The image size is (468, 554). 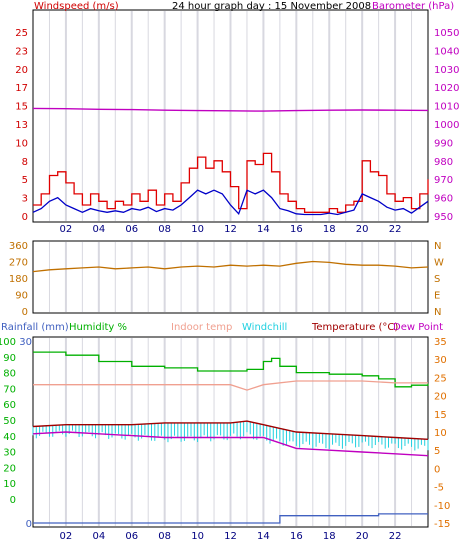 What do you see at coordinates (440, 415) in the screenshot?
I see `temperature-tick: 15` at bounding box center [440, 415].